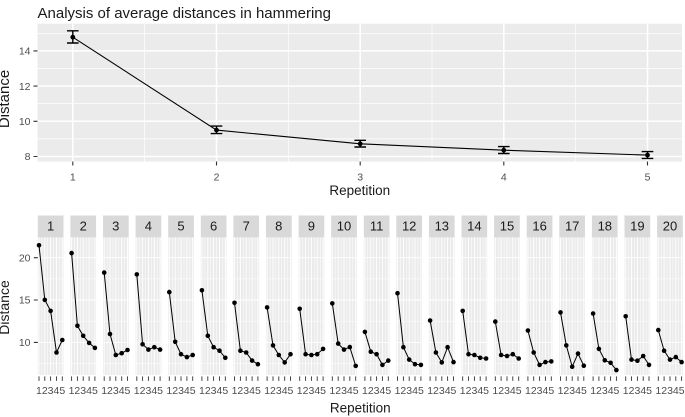 This screenshot has width=685, height=417. I want to click on svg-text: 16, so click(539, 226).